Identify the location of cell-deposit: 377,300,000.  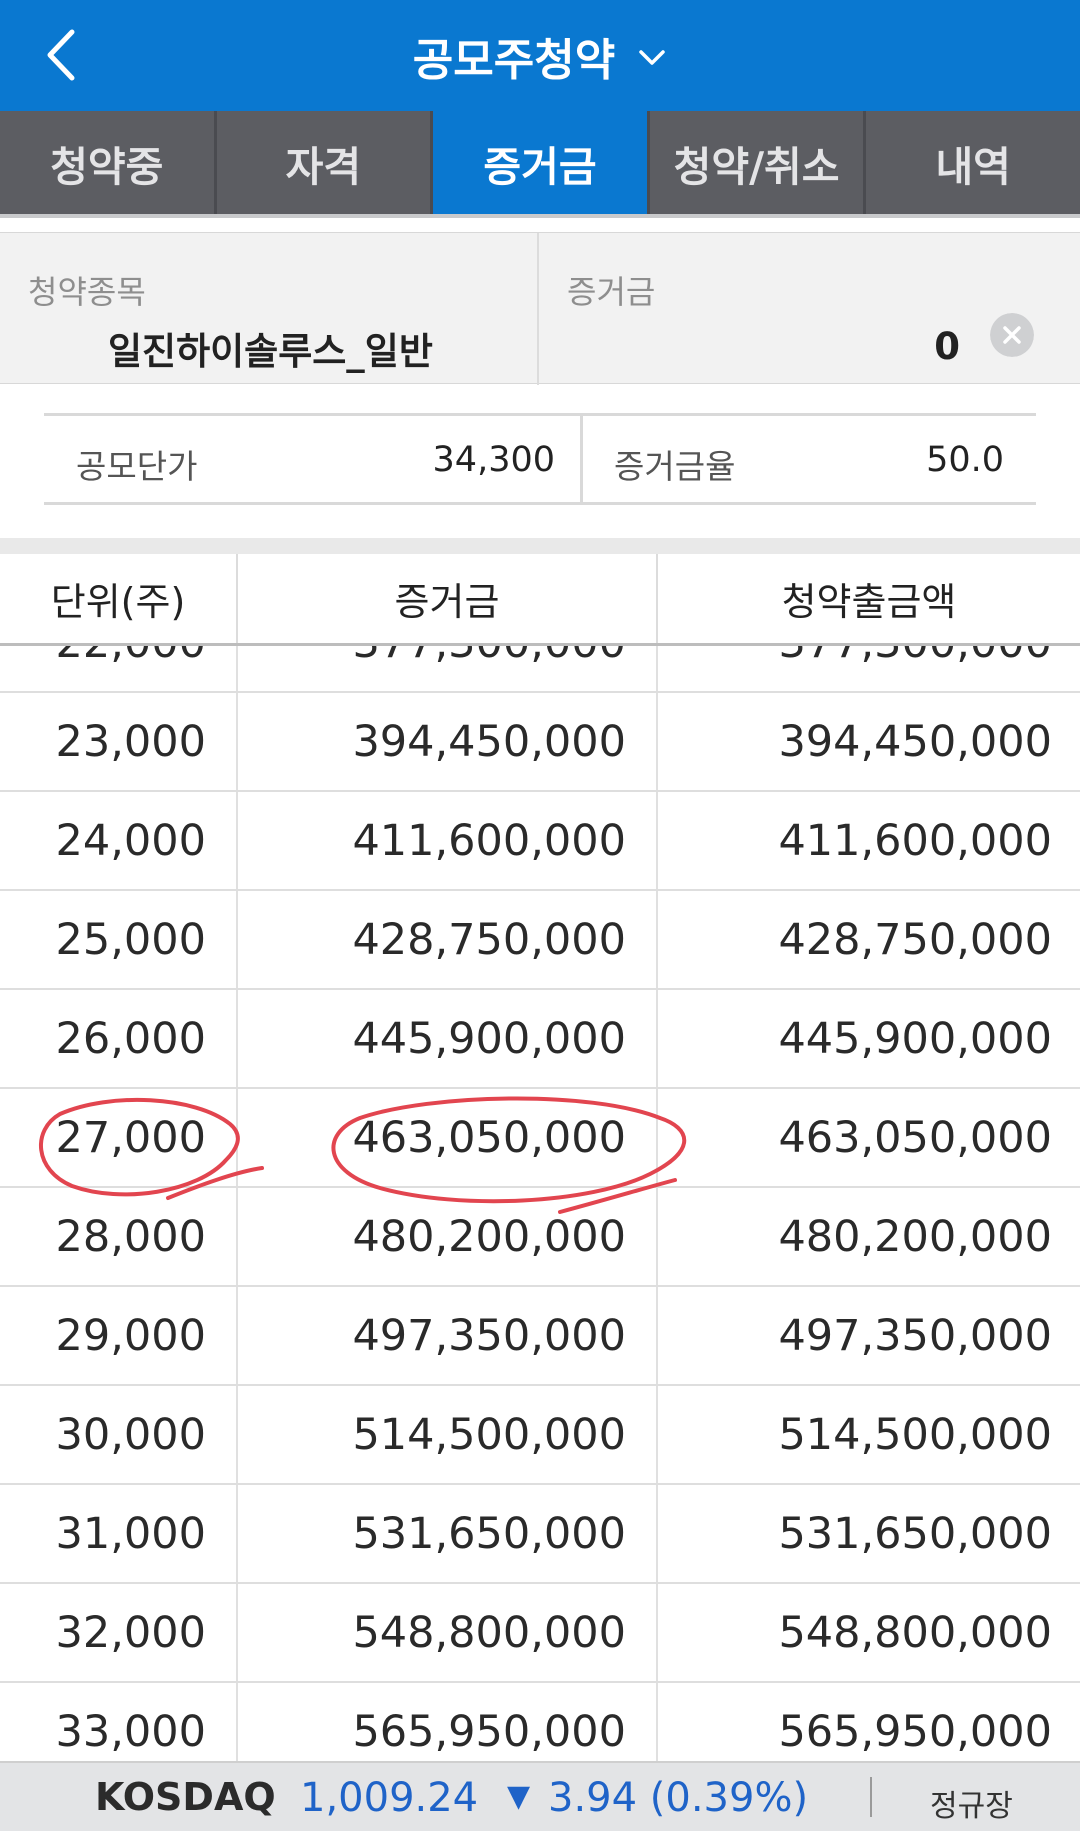
(448, 668).